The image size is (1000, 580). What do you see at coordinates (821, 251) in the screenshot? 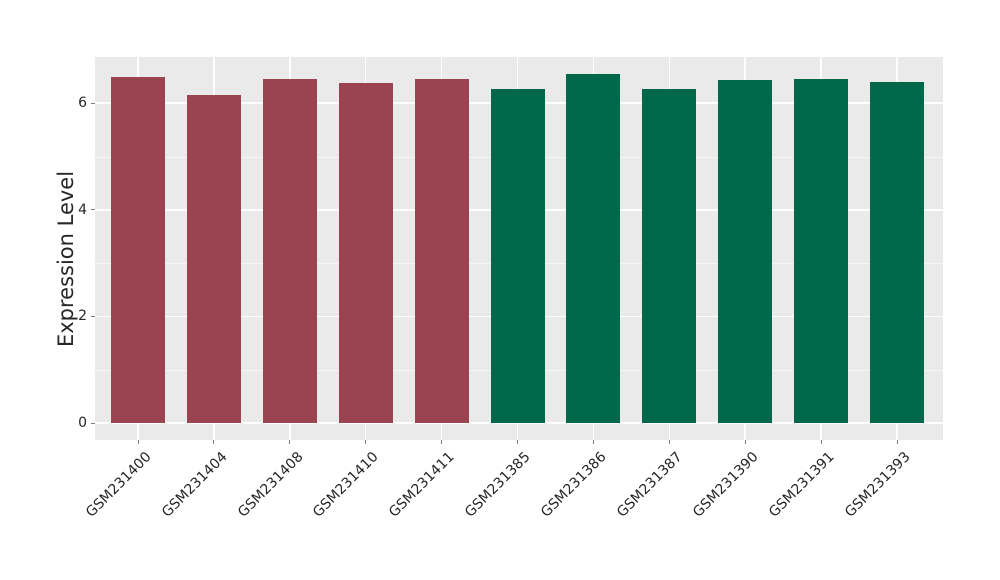
I see `bar-GSM231391` at bounding box center [821, 251].